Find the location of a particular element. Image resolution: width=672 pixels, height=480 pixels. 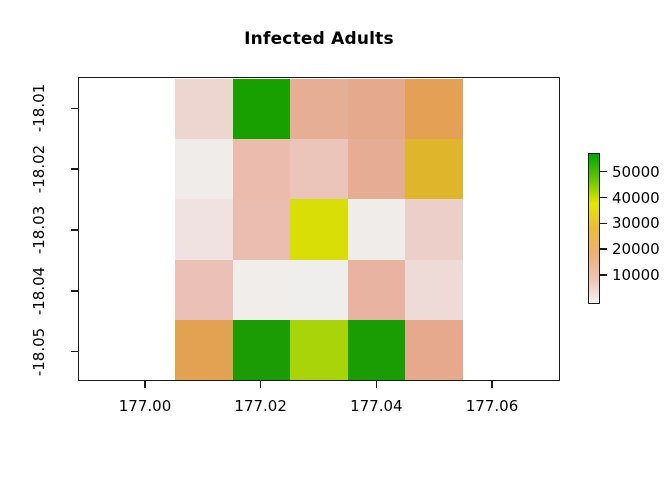

x-axis-tick-label: 177.02 is located at coordinates (260, 406).